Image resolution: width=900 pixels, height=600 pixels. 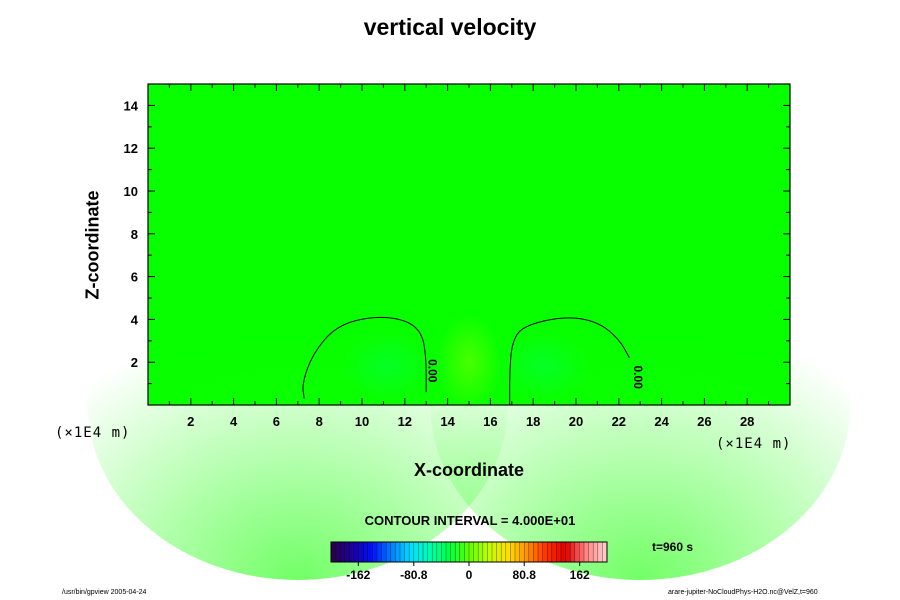 What do you see at coordinates (470, 520) in the screenshot?
I see `contour-interval-label: CONTOUR INTERVAL = 4.000E+01` at bounding box center [470, 520].